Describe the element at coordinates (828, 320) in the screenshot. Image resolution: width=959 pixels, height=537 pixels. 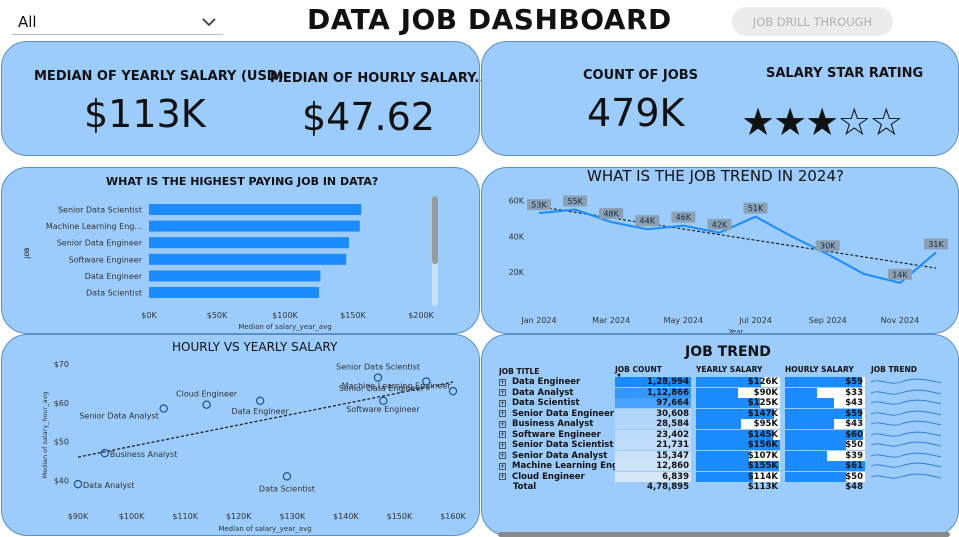
I see `line-x-tick-label: Sep 2024` at that location.